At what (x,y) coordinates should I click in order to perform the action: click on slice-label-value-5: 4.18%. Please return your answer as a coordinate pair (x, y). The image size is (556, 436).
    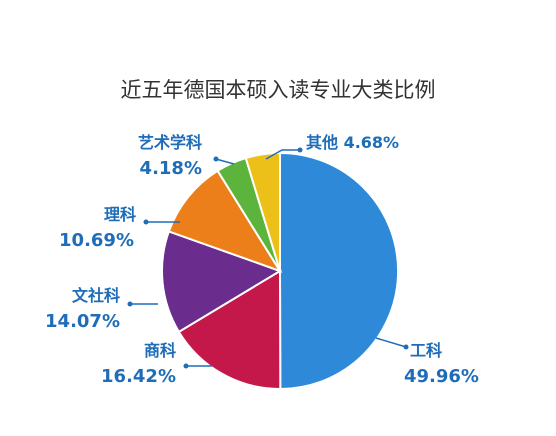
    Looking at the image, I should click on (171, 168).